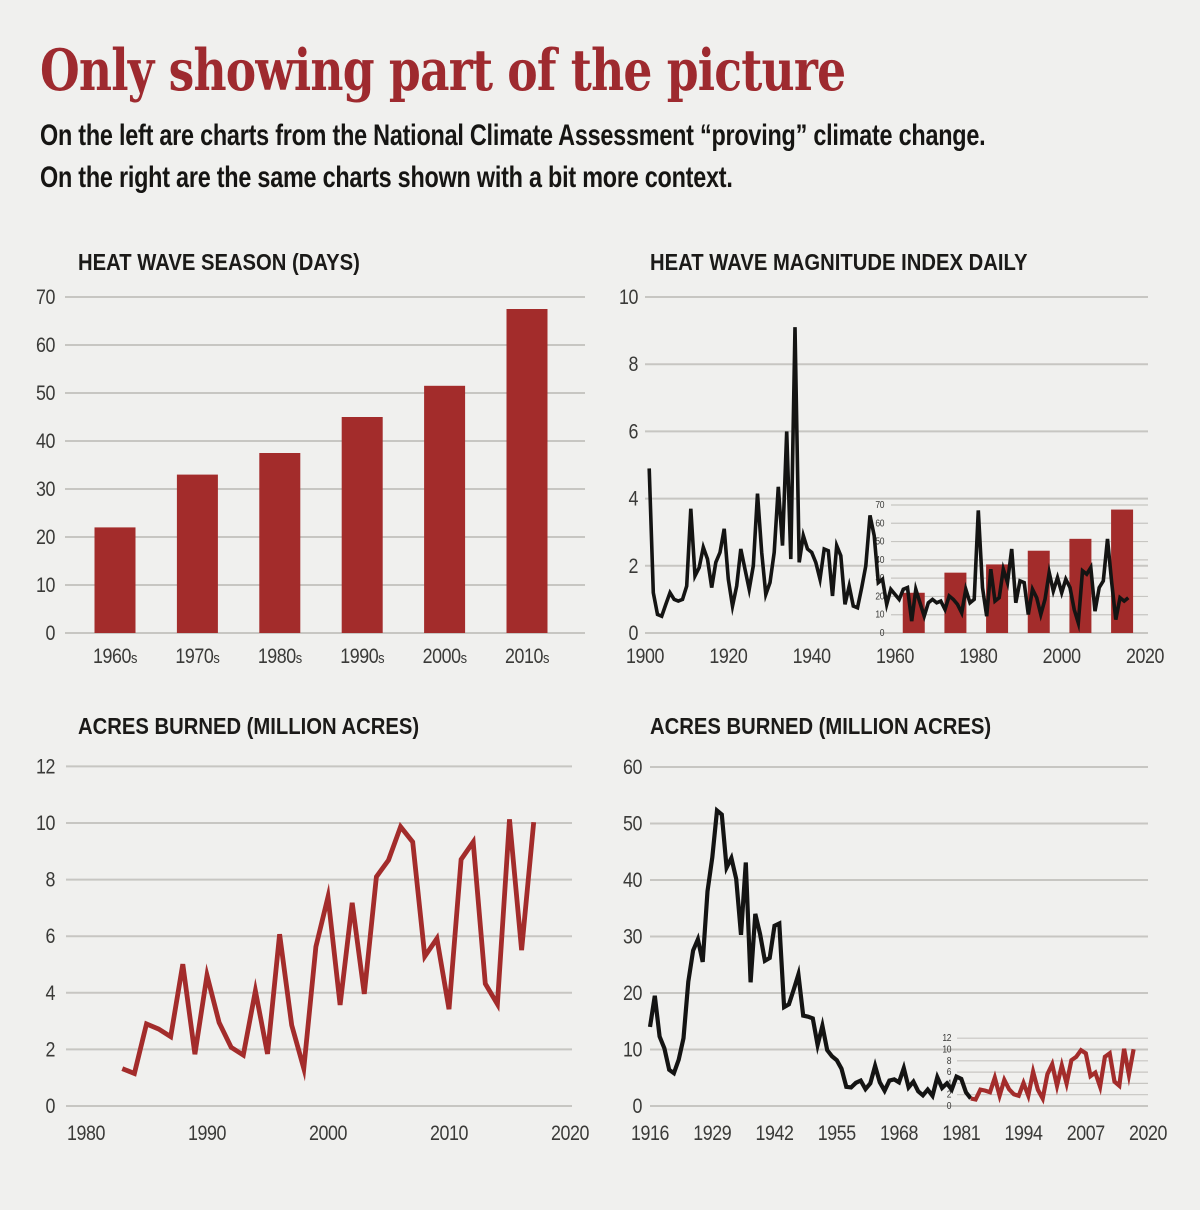 This screenshot has height=1210, width=1200. I want to click on series-acres-burned-1916-1982, so click(810, 953).